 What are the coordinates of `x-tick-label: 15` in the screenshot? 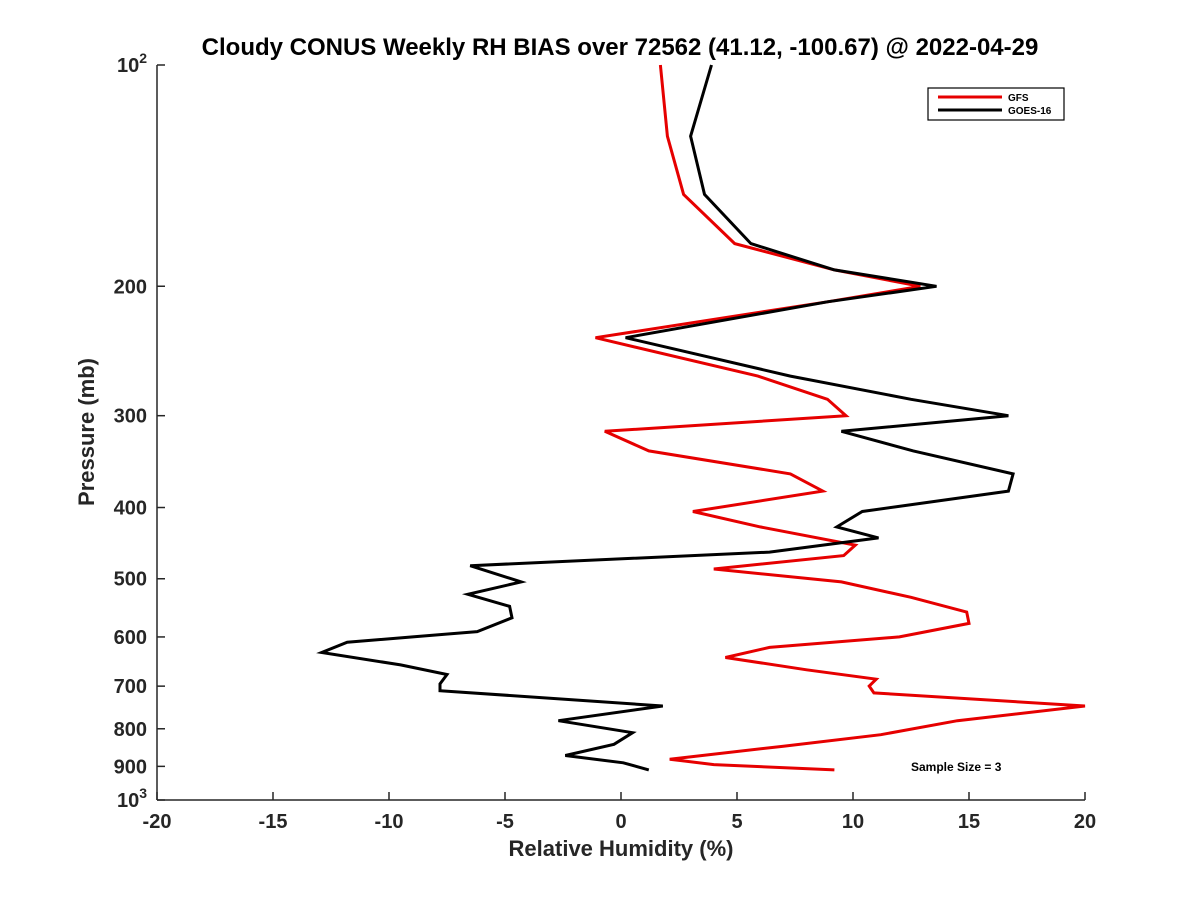 It's located at (969, 822).